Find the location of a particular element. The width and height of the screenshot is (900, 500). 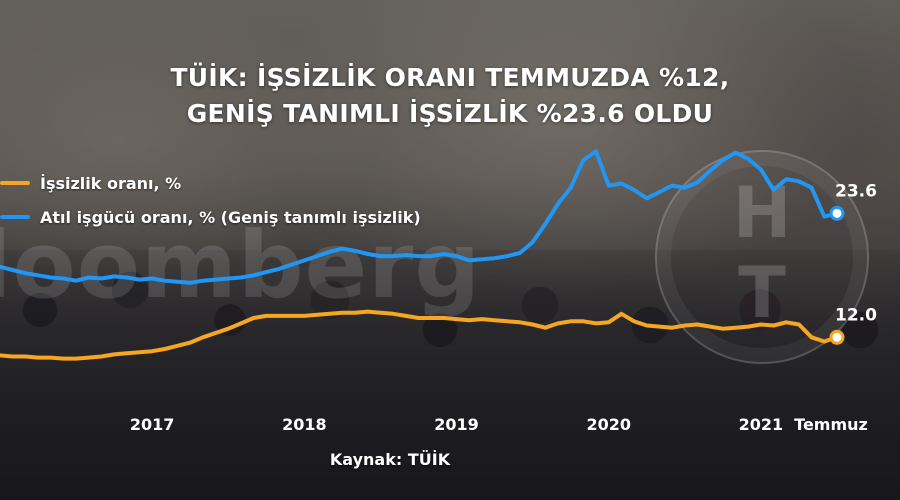

legend-label-unemployment: İşsizlik oranı, % is located at coordinates (111, 183).